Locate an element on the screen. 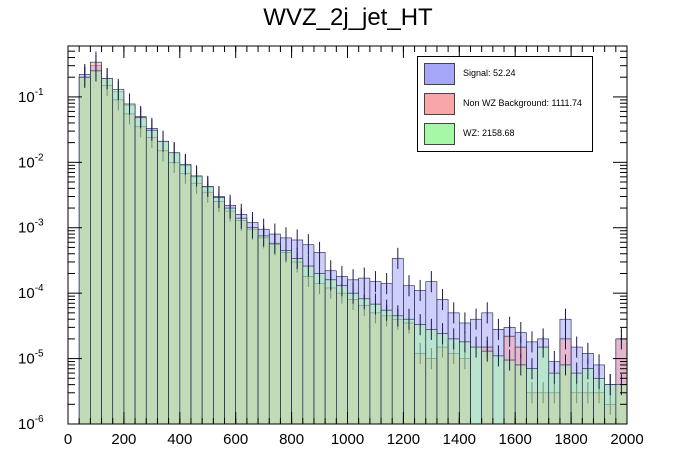  x-tick-label-0: 0 is located at coordinates (68, 439).